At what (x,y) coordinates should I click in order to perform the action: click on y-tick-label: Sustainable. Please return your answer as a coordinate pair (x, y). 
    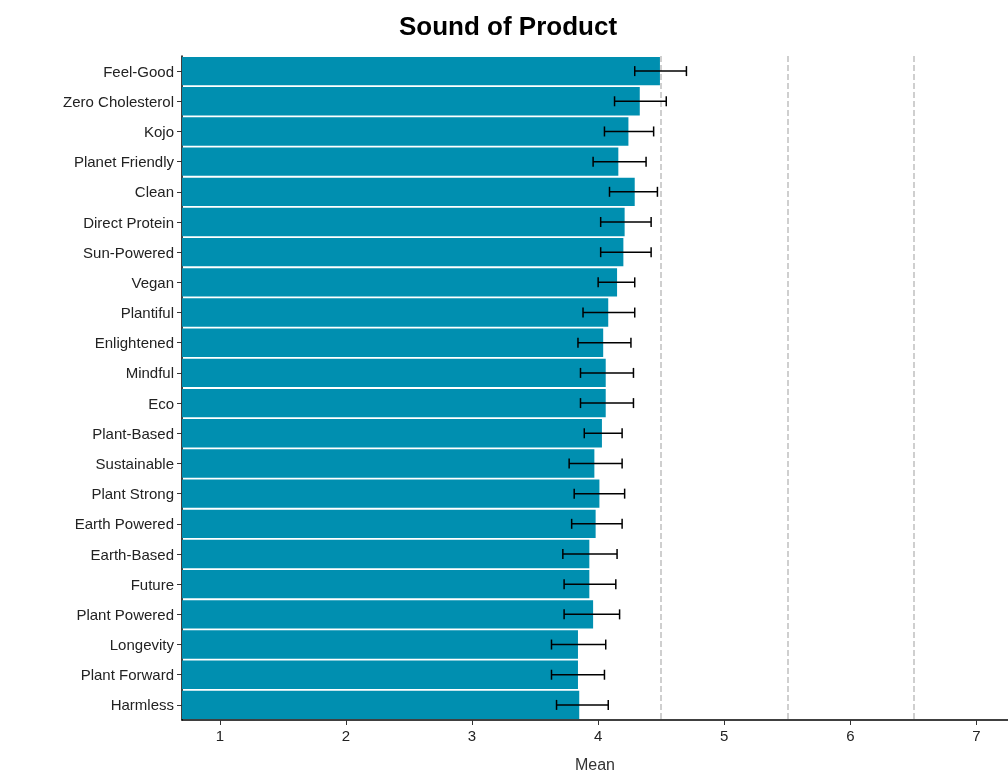
    Looking at the image, I should click on (134, 463).